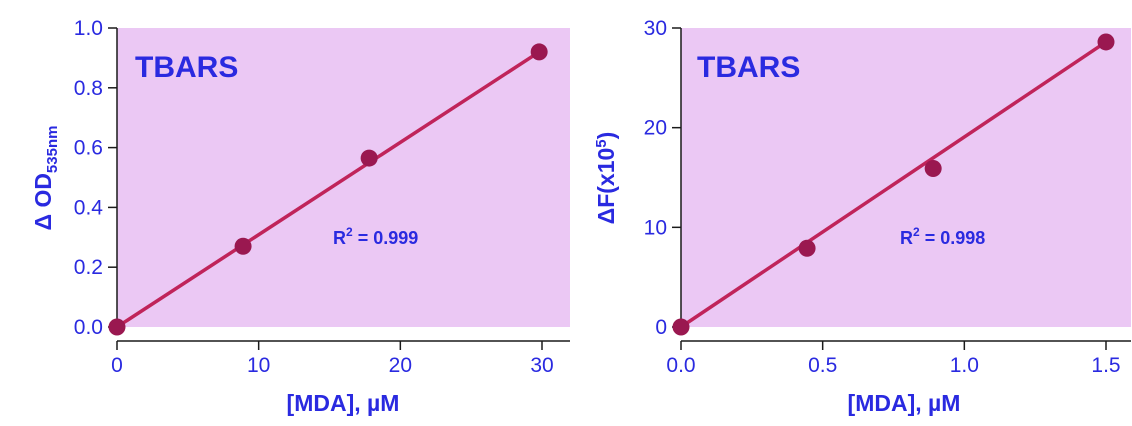 The image size is (1132, 426). What do you see at coordinates (680, 365) in the screenshot?
I see `x-tick-label-right: 0.0` at bounding box center [680, 365].